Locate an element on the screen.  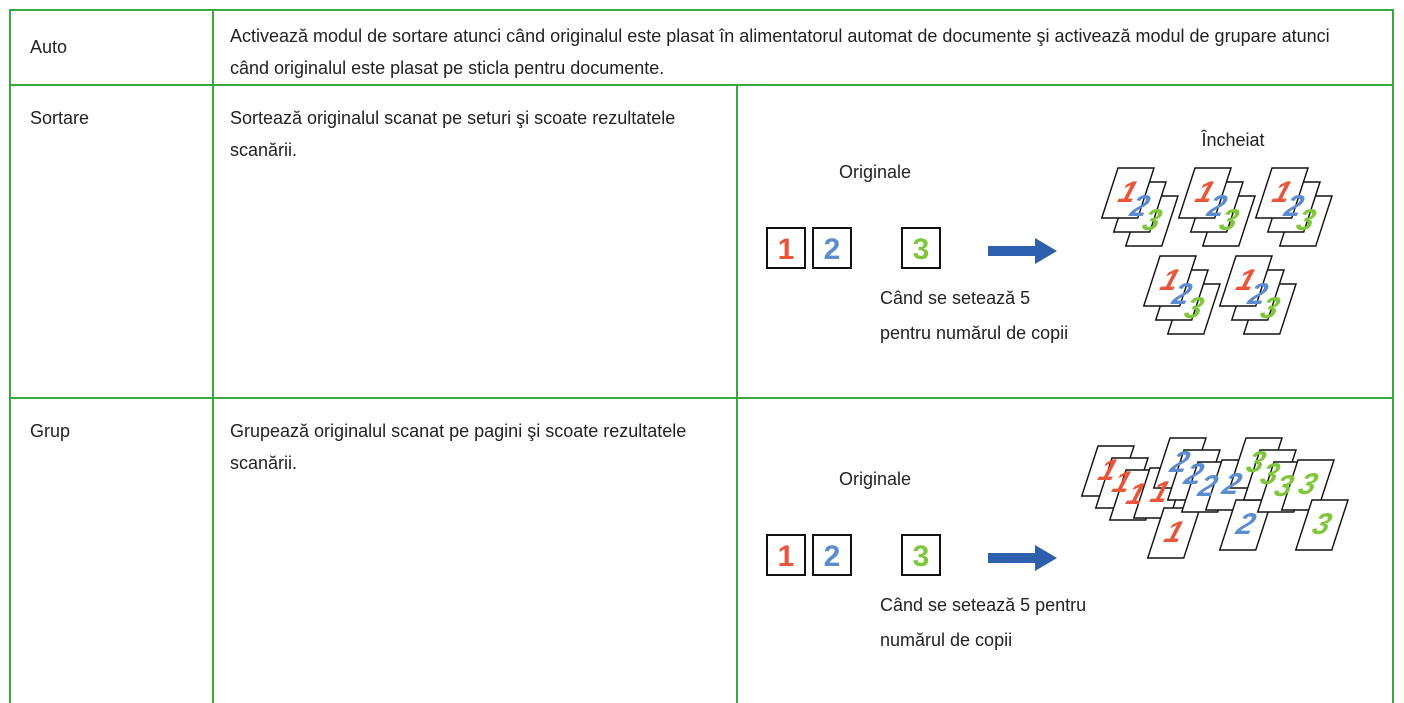
caption: numărul de copii is located at coordinates (946, 640).